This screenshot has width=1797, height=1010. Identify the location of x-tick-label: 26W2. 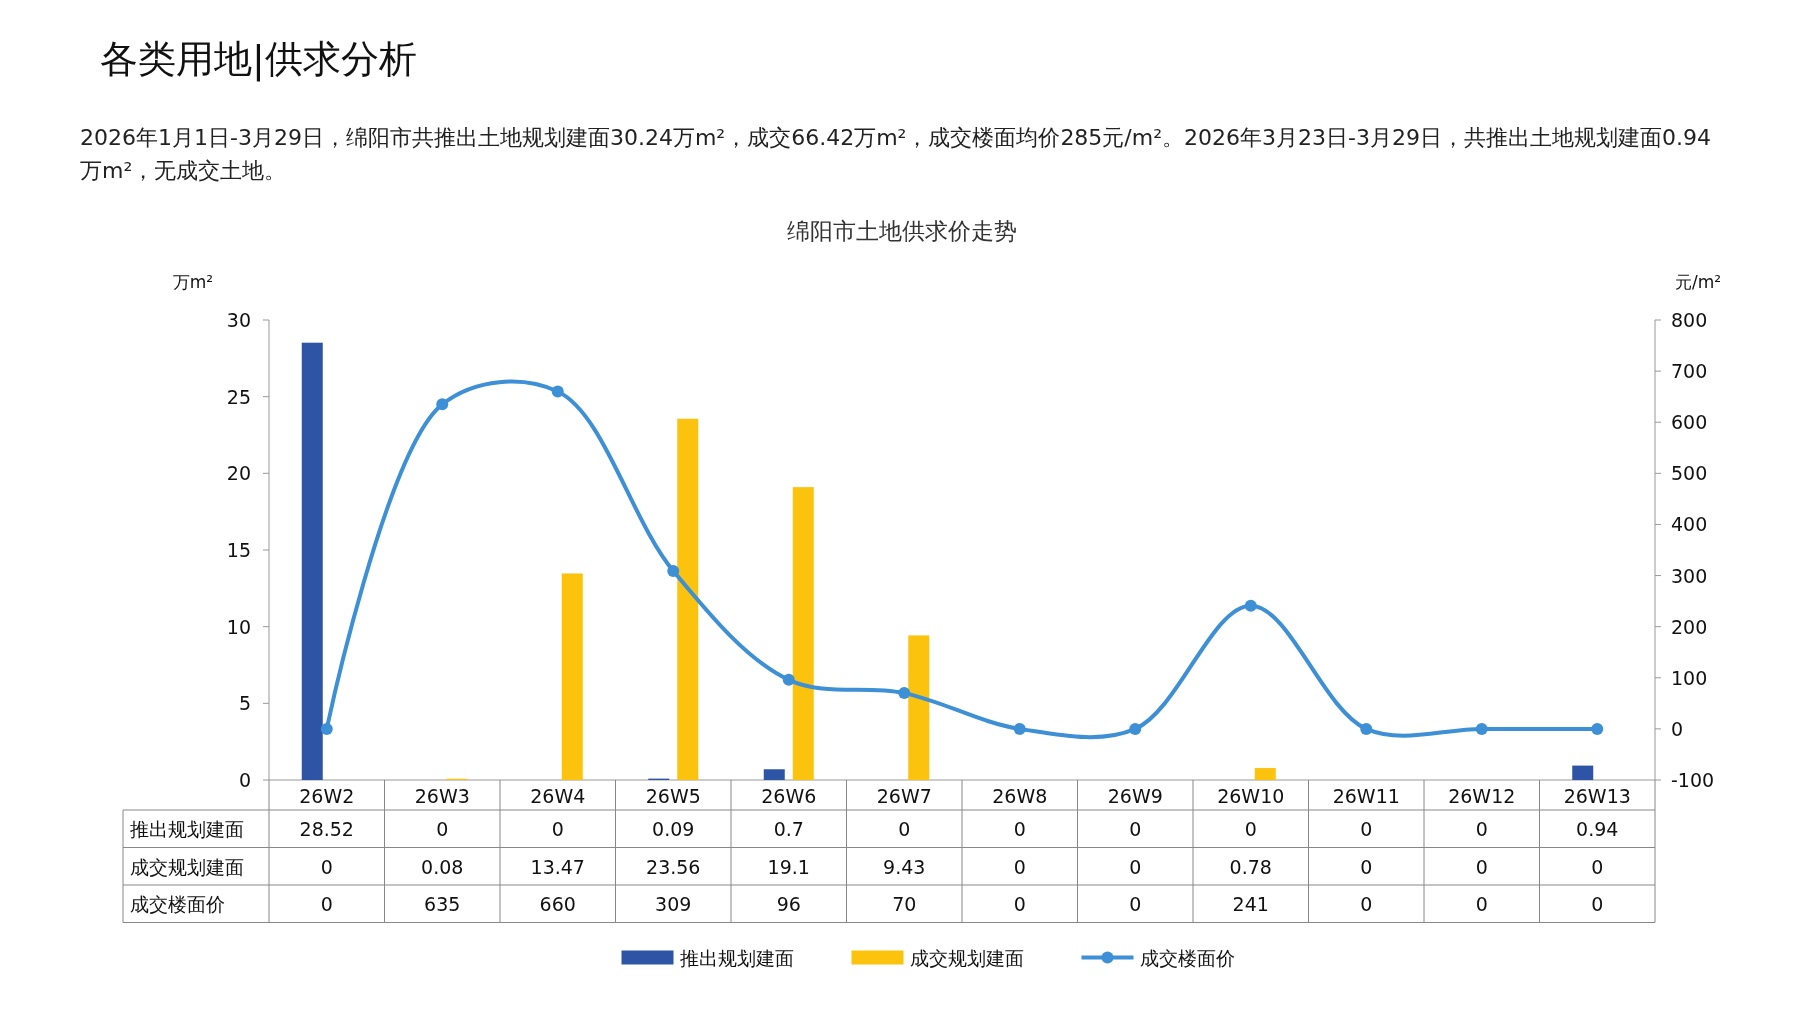
(327, 796).